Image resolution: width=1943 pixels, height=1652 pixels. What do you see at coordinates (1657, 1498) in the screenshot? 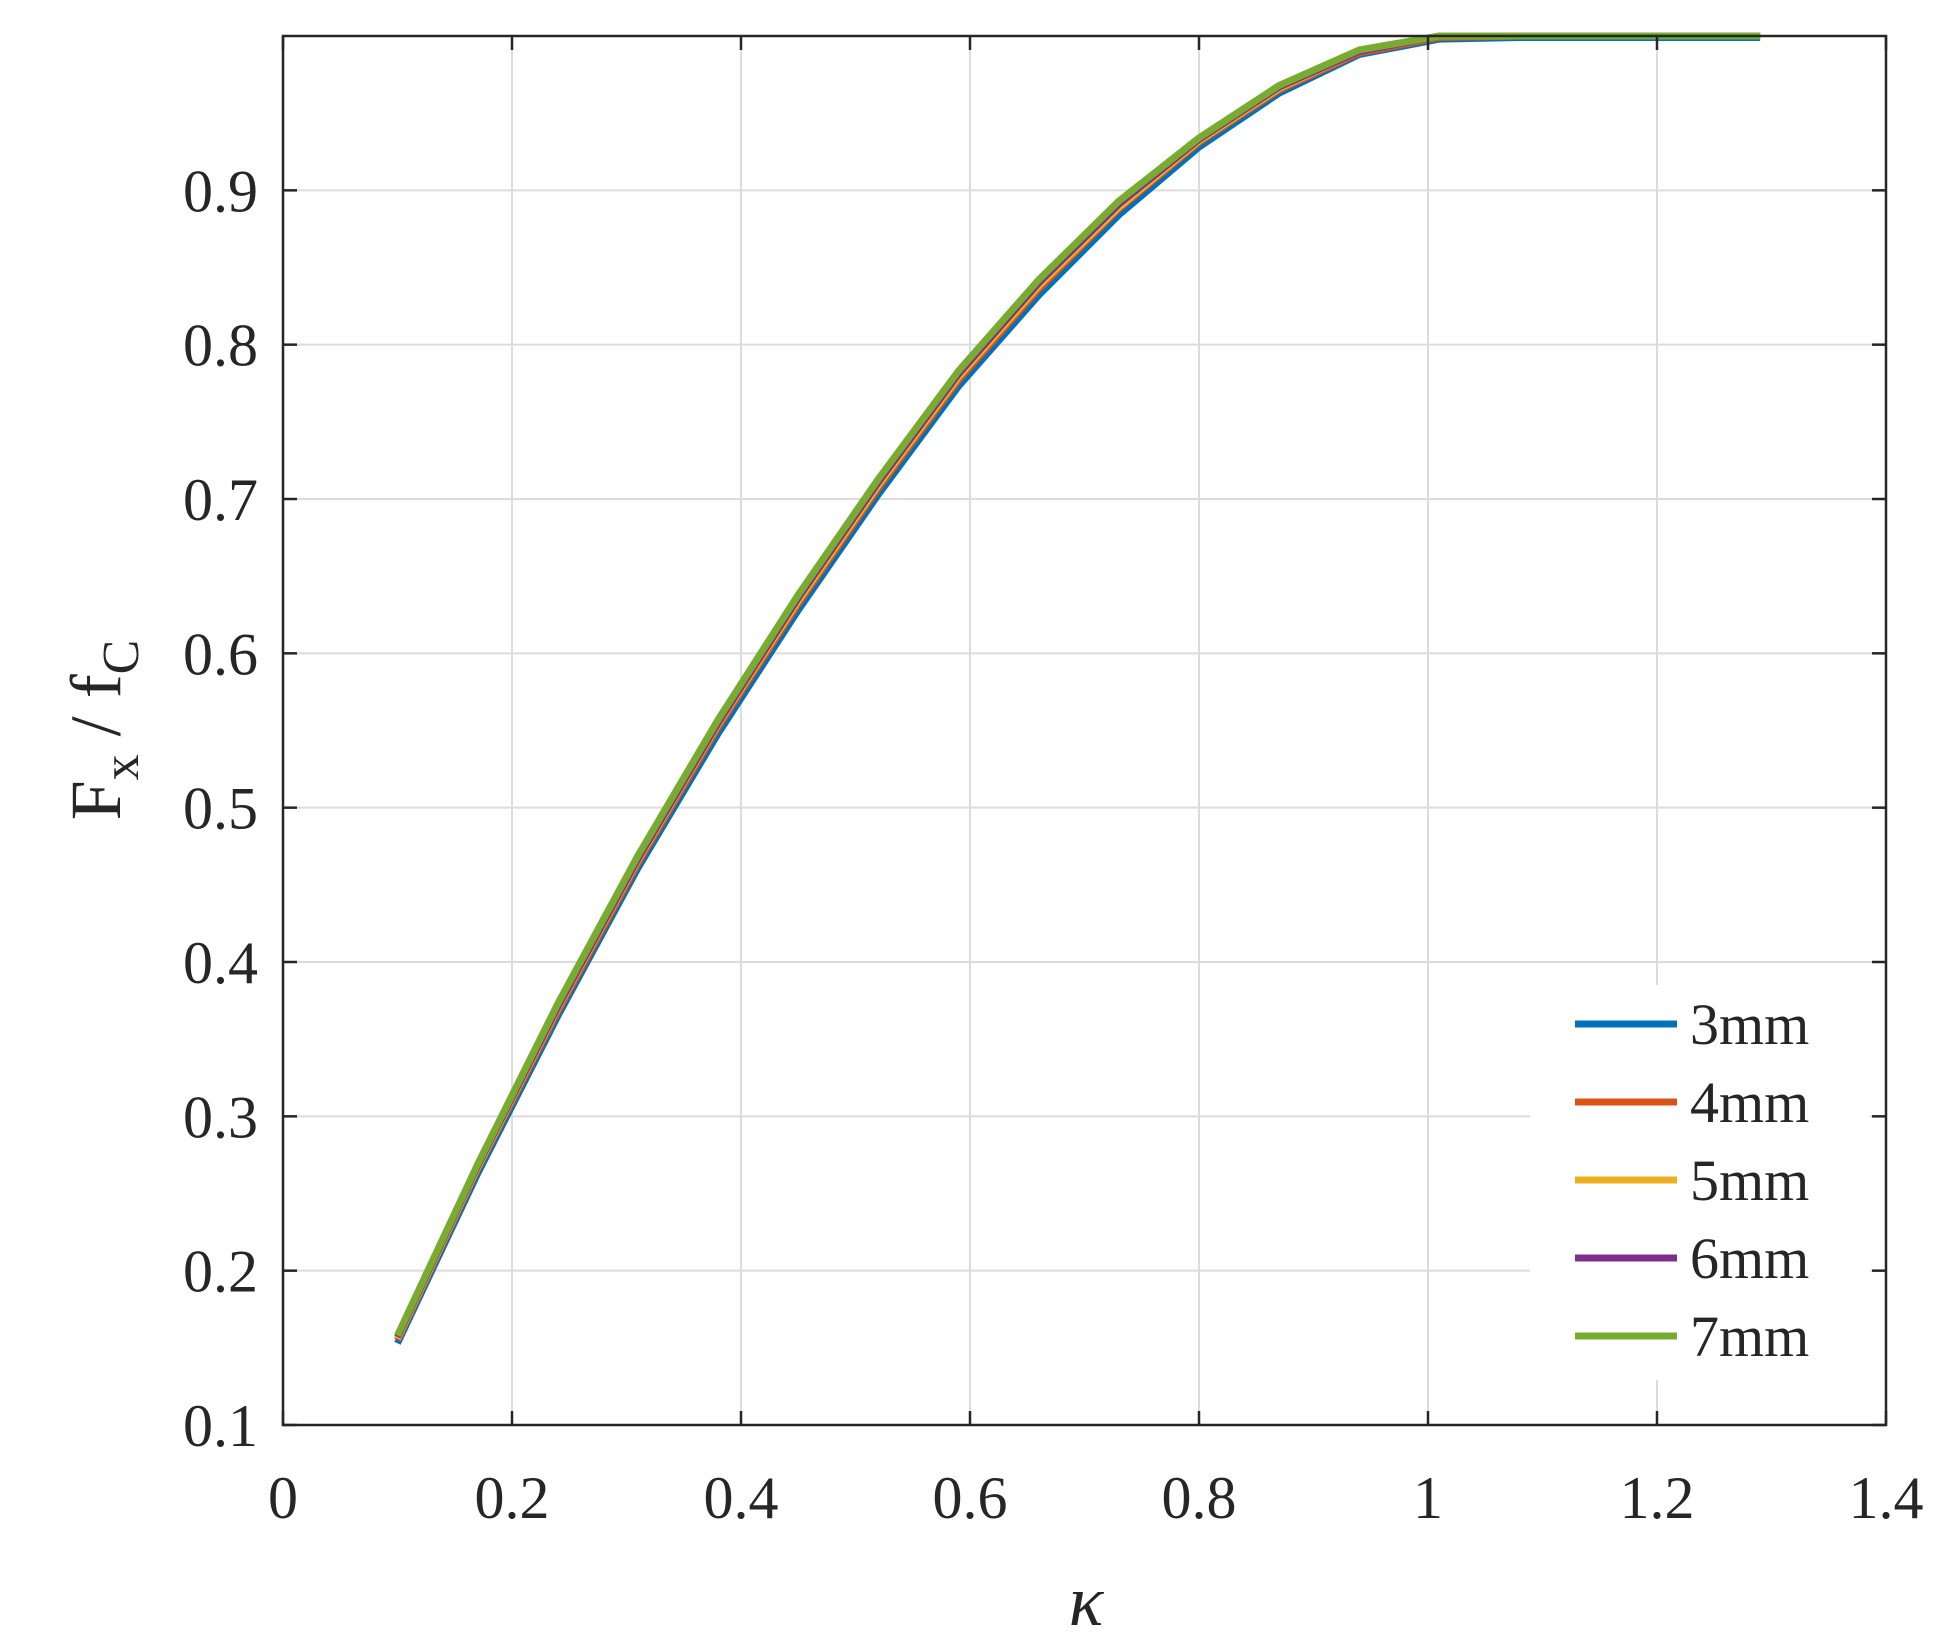
I see `x-tick-label: 1.2` at bounding box center [1657, 1498].